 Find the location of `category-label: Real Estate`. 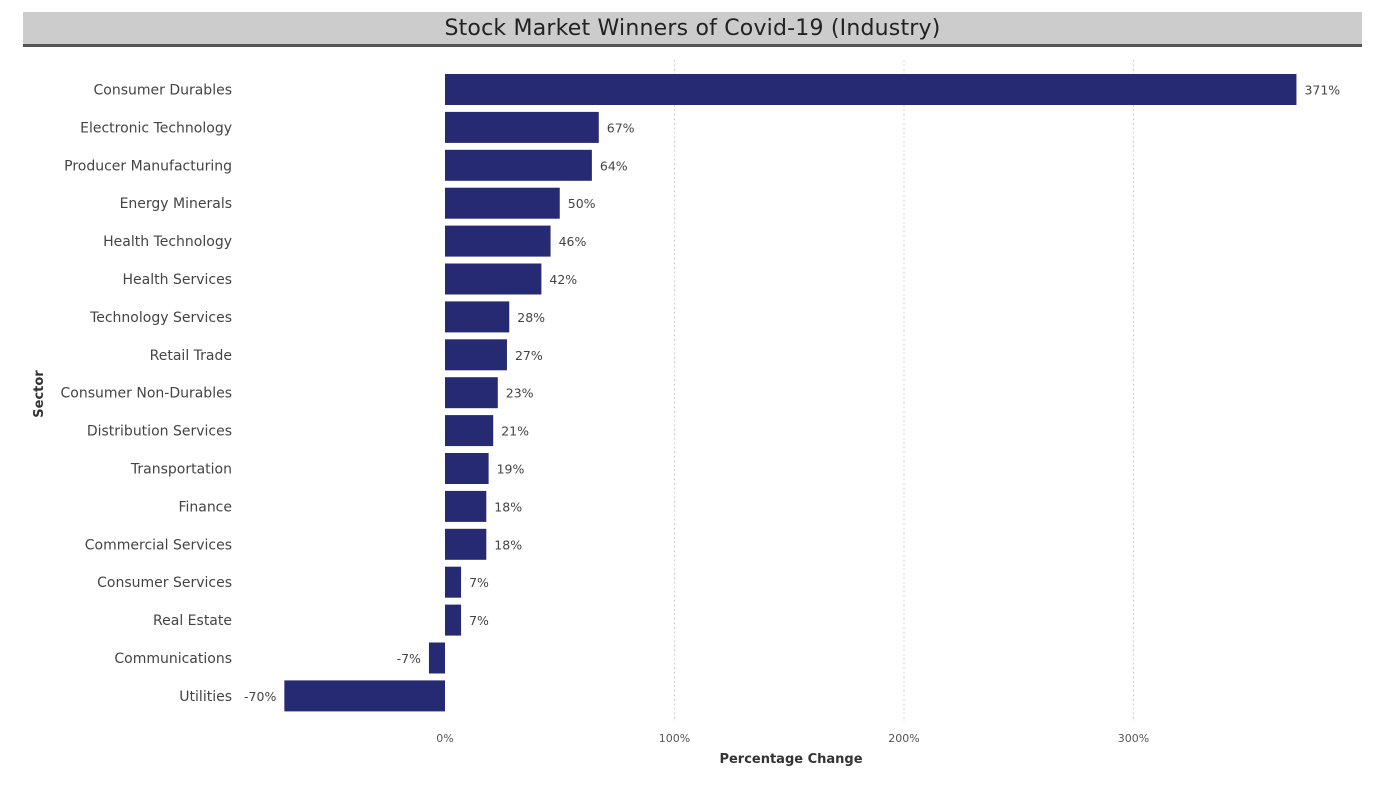

category-label: Real Estate is located at coordinates (192, 621).